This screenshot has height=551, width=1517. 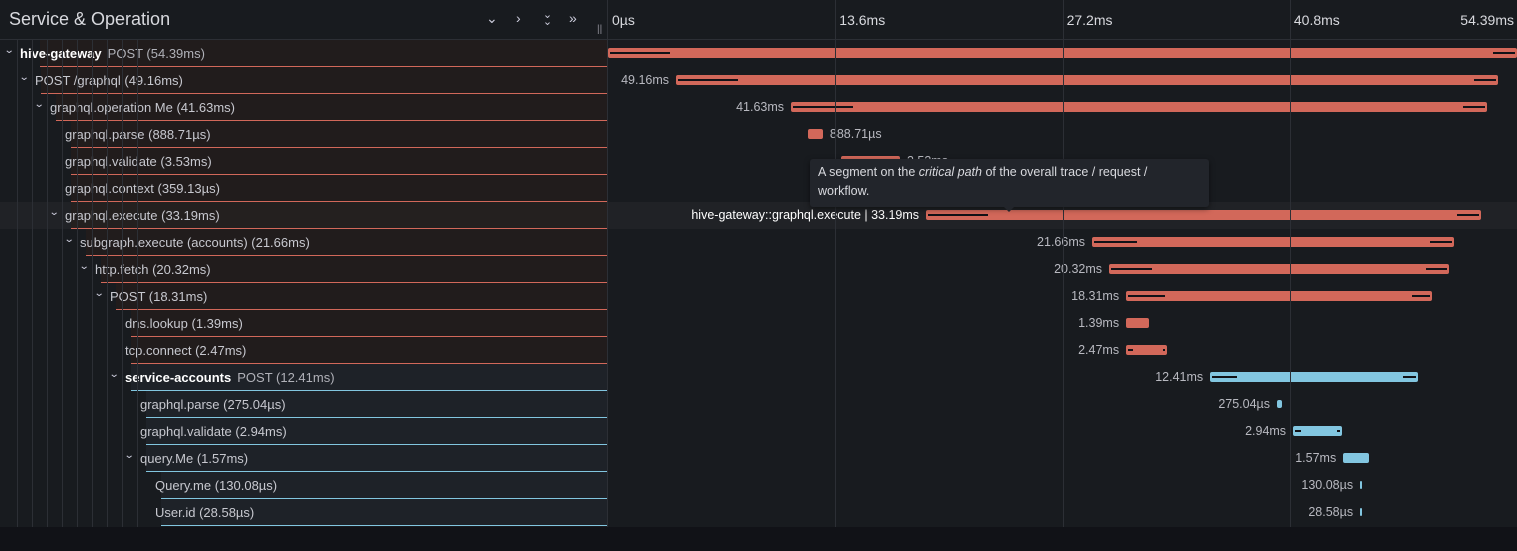 What do you see at coordinates (758, 404) in the screenshot?
I see `span-row: graphql.parse (275.04µs) 275.04µs` at bounding box center [758, 404].